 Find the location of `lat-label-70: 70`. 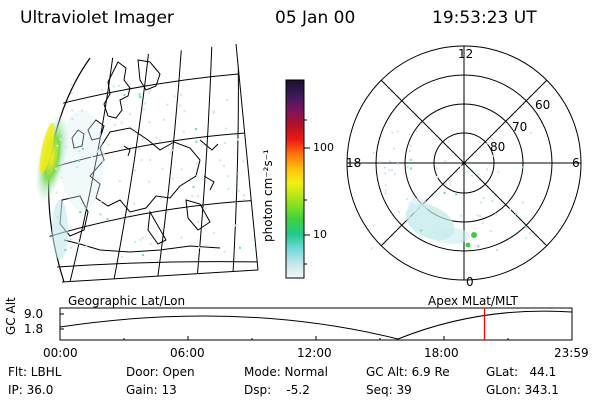

lat-label-70: 70 is located at coordinates (520, 127).